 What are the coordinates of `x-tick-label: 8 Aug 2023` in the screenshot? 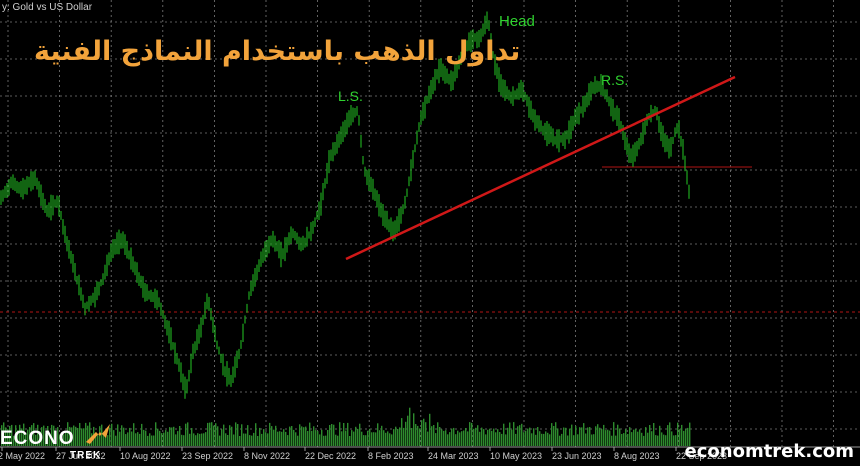 It's located at (637, 456).